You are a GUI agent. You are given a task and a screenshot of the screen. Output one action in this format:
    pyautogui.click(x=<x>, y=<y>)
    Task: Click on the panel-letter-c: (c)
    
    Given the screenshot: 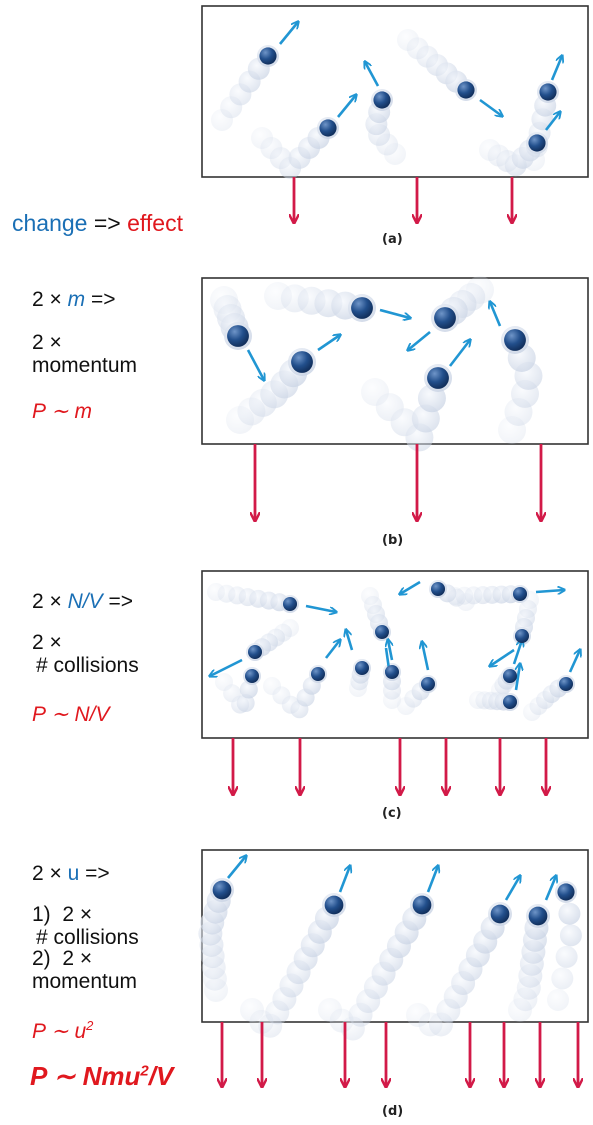 What is the action you would take?
    pyautogui.click(x=392, y=813)
    